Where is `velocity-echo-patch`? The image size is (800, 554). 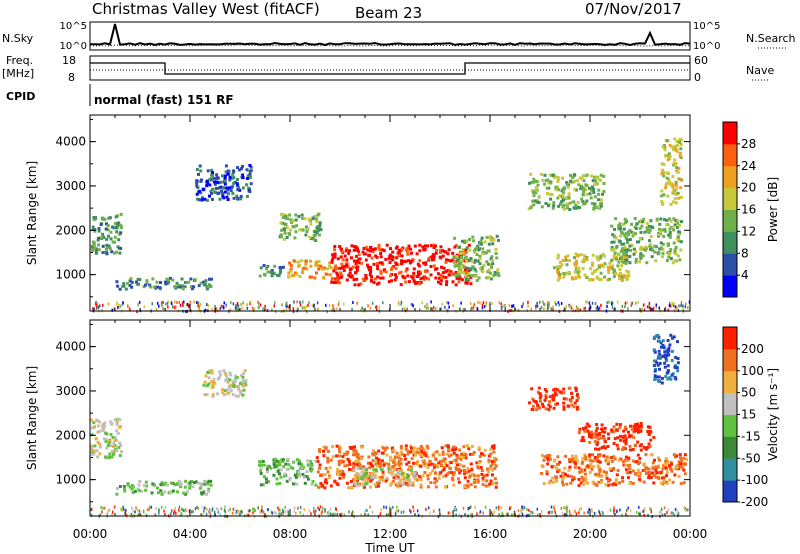 velocity-echo-patch is located at coordinates (225, 383).